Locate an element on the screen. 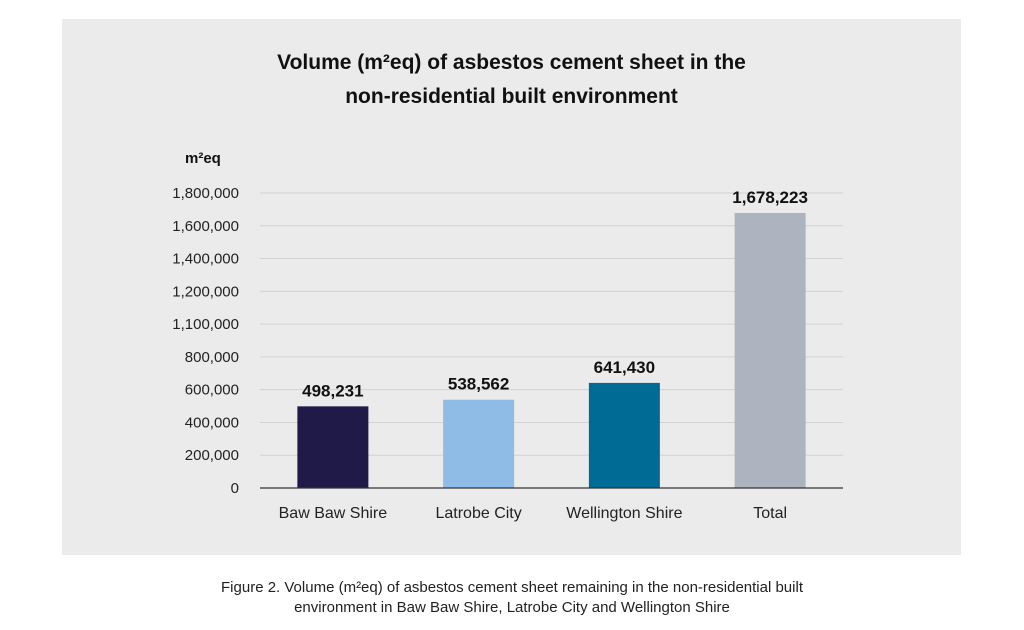 The width and height of the screenshot is (1024, 630). y-tick-label: 0 is located at coordinates (235, 488).